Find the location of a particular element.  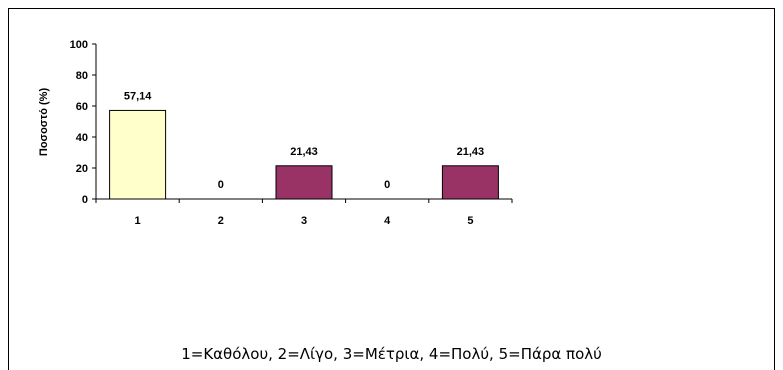

data-label-4: 0 is located at coordinates (387, 185).